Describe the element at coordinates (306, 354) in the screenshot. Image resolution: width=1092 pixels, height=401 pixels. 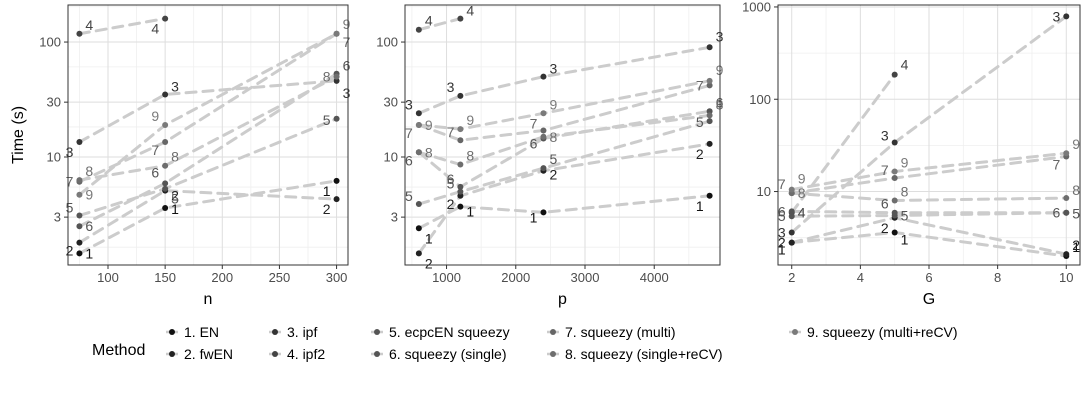
I see `legend-label: 4. ipf2` at that location.